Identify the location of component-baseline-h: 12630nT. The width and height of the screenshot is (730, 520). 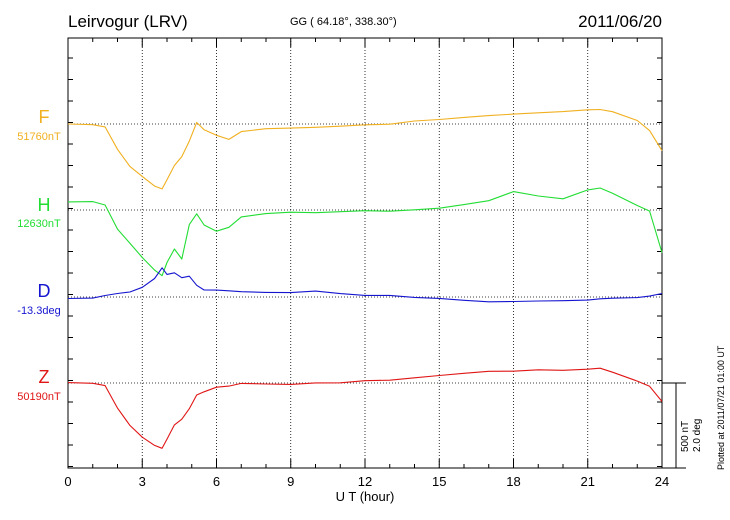
(39, 224).